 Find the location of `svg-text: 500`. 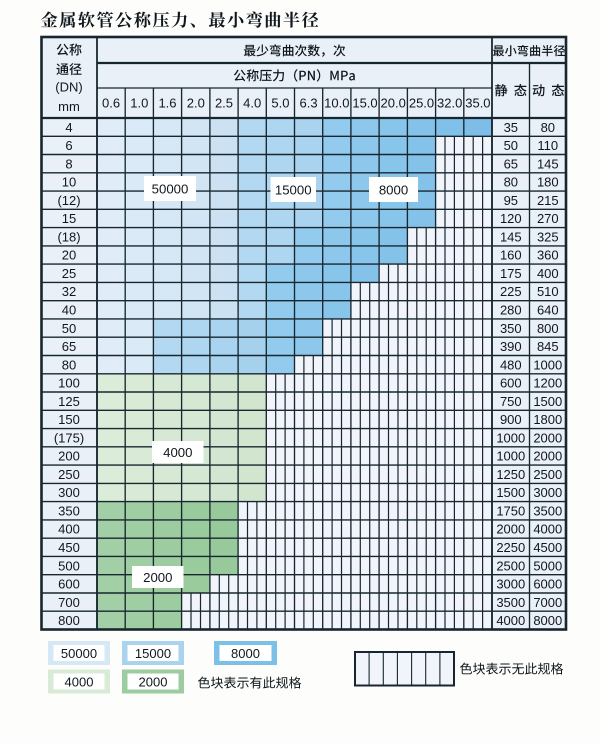

svg-text: 500 is located at coordinates (69, 565).